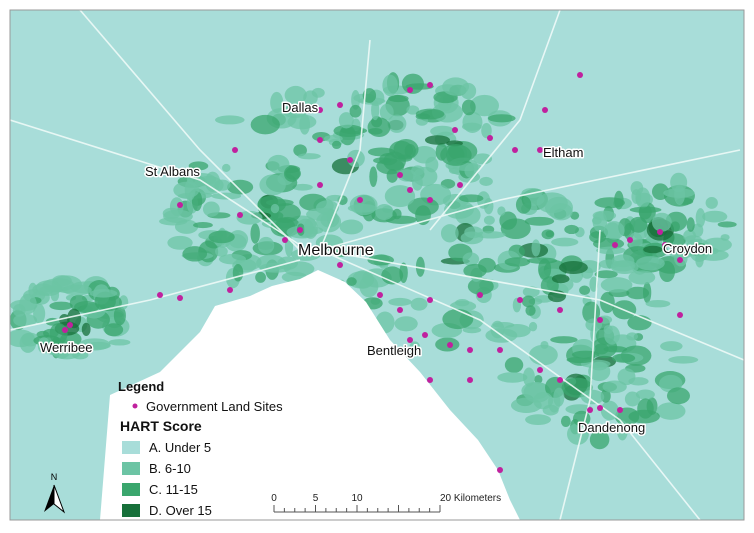  What do you see at coordinates (55, 493) in the screenshot?
I see `north-arrow: N` at bounding box center [55, 493].